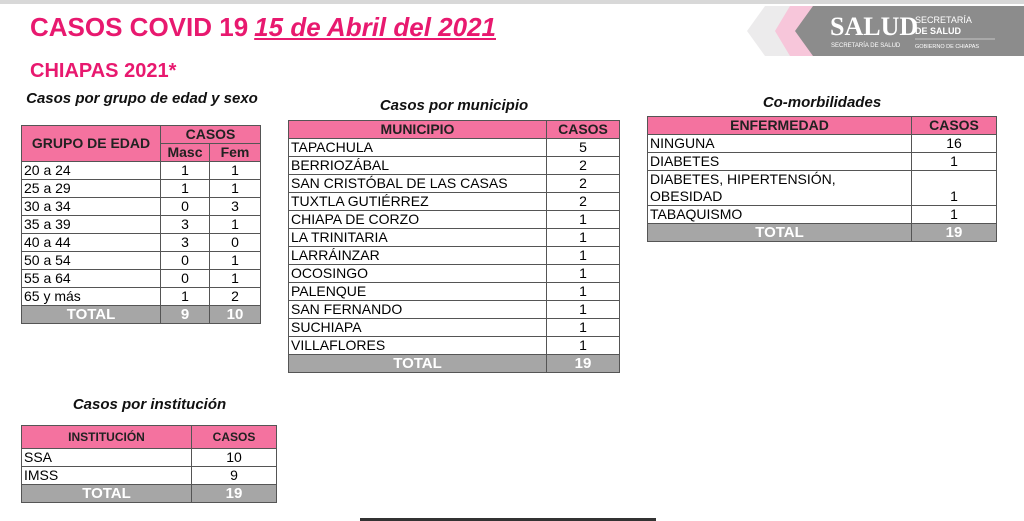 The width and height of the screenshot is (1024, 521). What do you see at coordinates (866, 45) in the screenshot?
I see `logo-sub: SECRETARÍA DE SALUD` at bounding box center [866, 45].